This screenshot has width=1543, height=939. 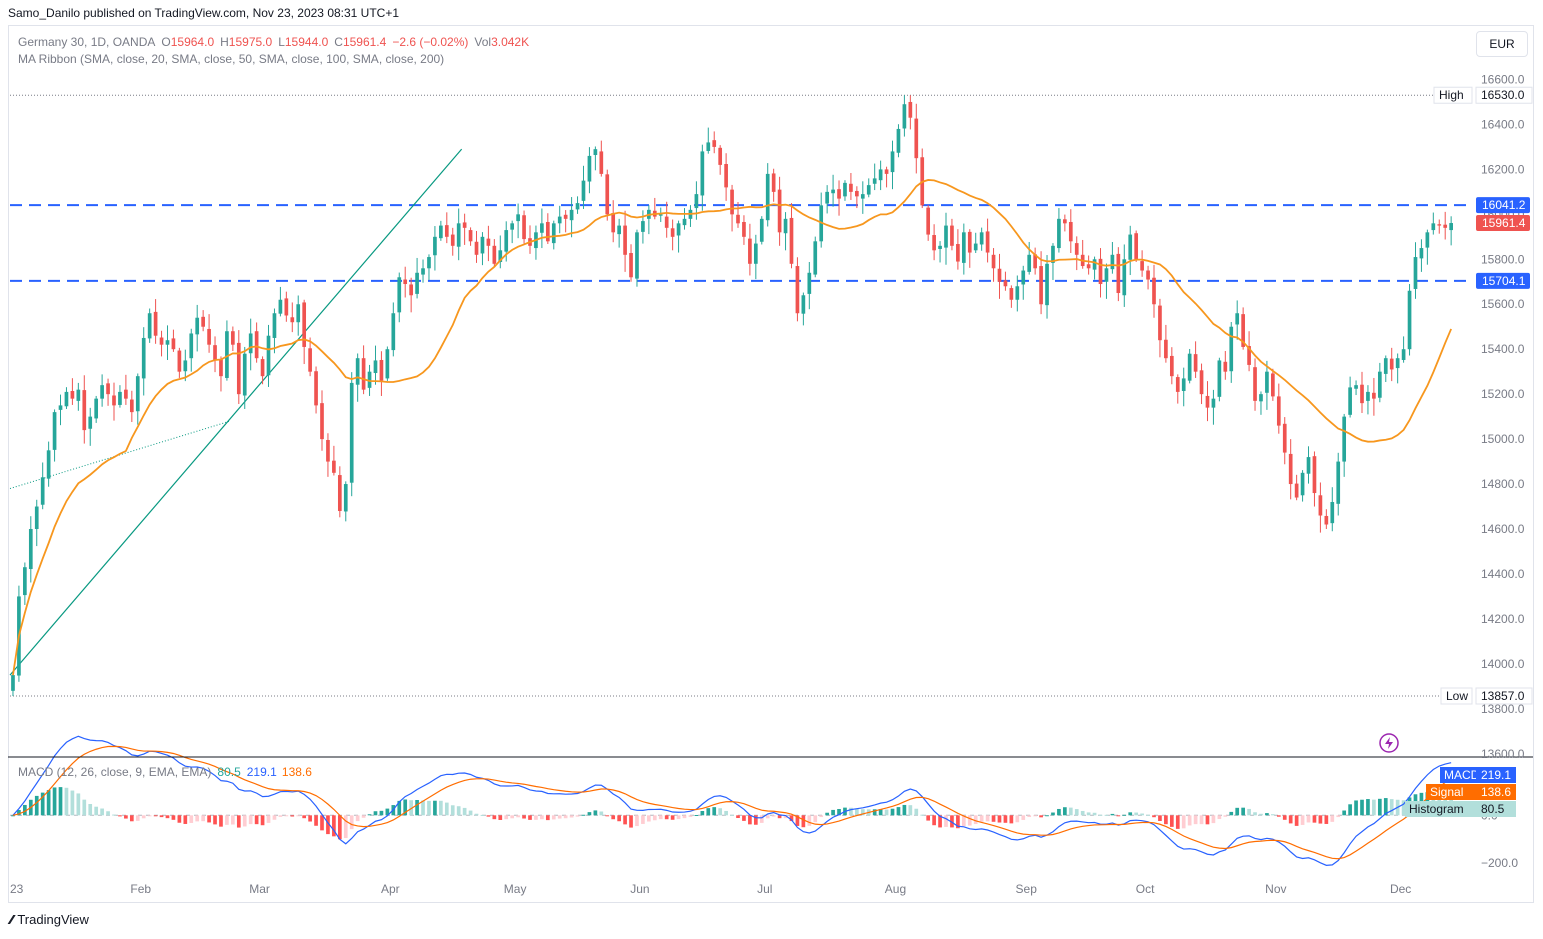 I want to click on time-tick-label: Dec, so click(x=1400, y=889).